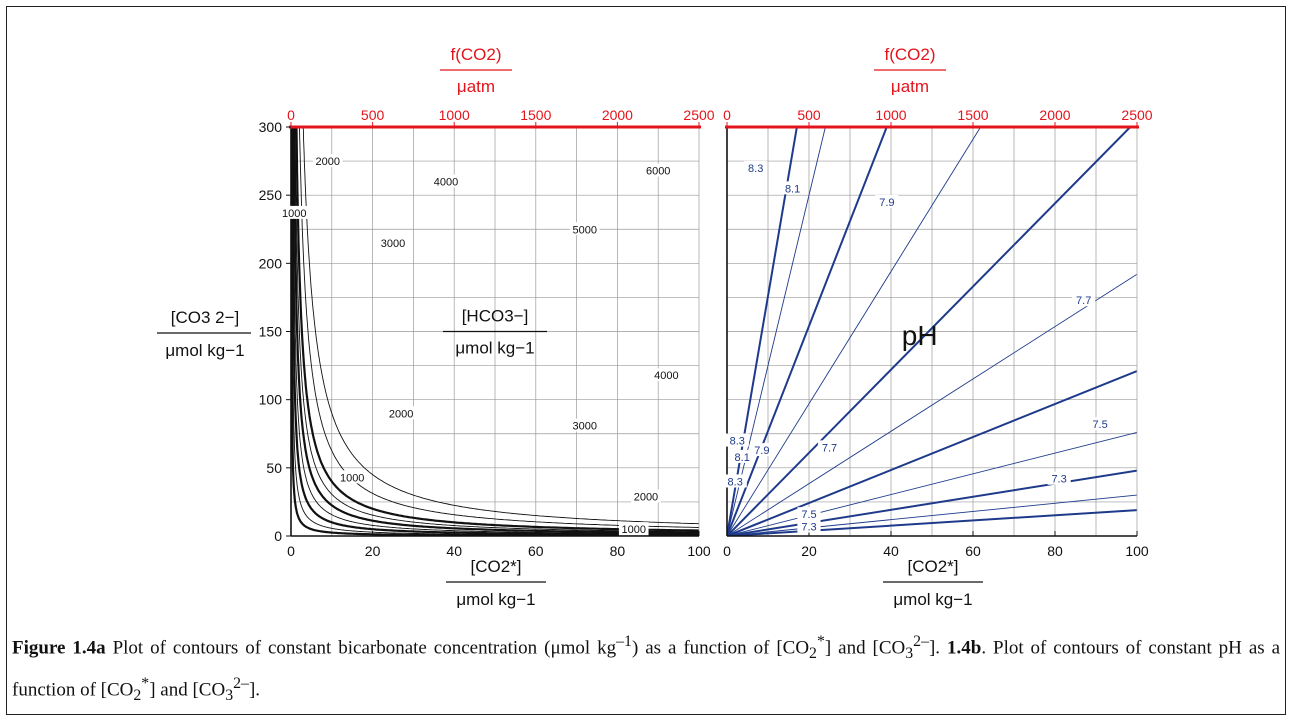 The width and height of the screenshot is (1294, 723). I want to click on hco3-unit: μmol kg−1, so click(494, 348).